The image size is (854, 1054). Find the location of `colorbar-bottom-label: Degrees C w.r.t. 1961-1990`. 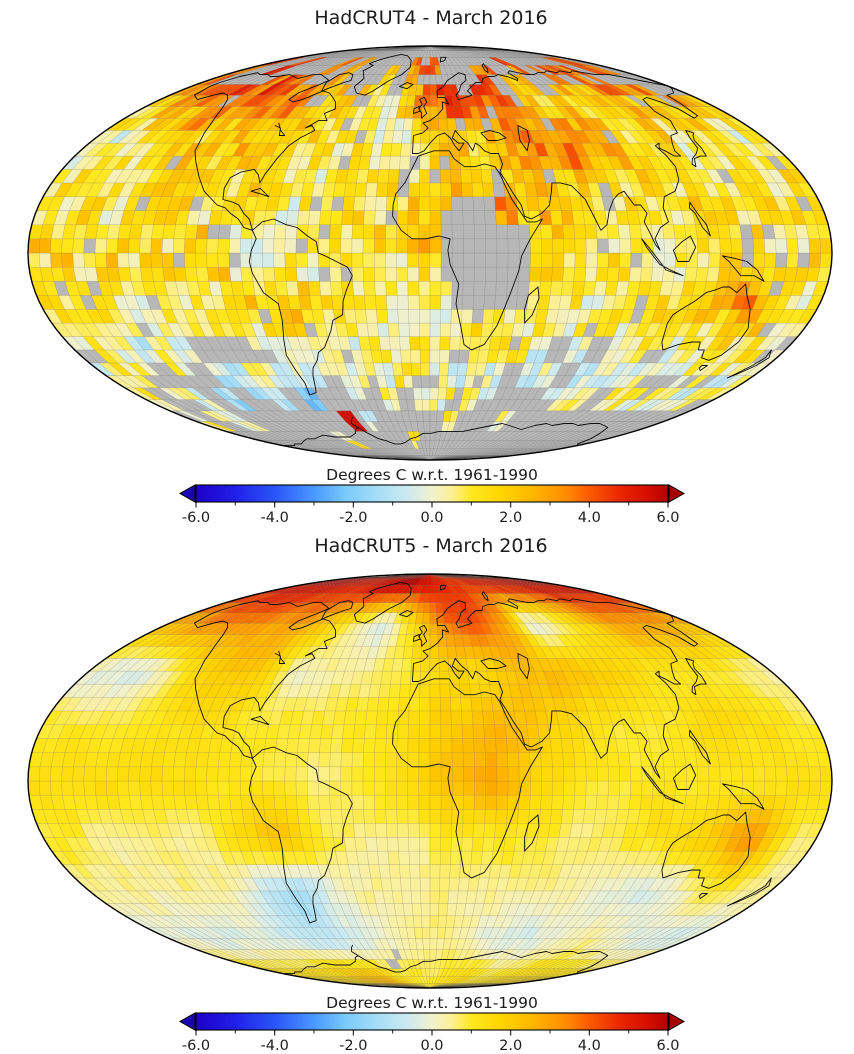

colorbar-bottom-label: Degrees C w.r.t. 1961-1990 is located at coordinates (432, 1003).